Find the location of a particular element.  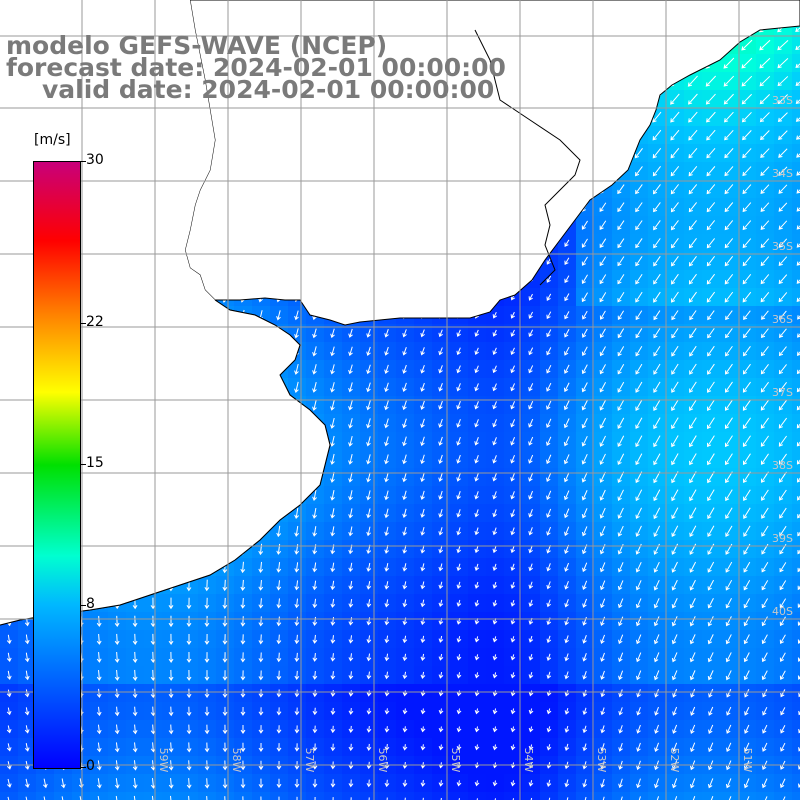

lon-label: 56W is located at coordinates (382, 760).